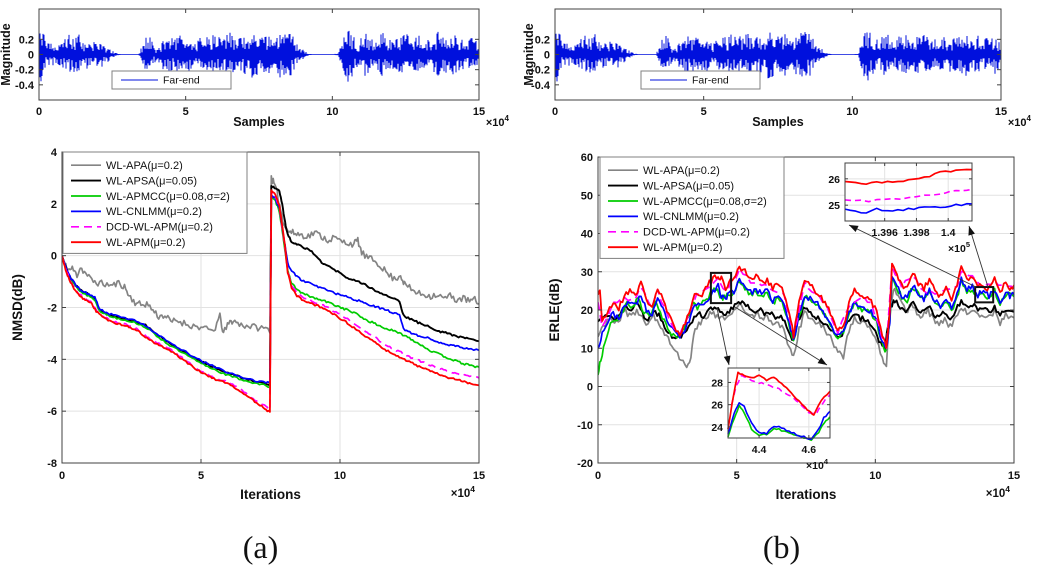  Describe the element at coordinates (52, 464) in the screenshot. I see `y-tick-label: -8` at that location.